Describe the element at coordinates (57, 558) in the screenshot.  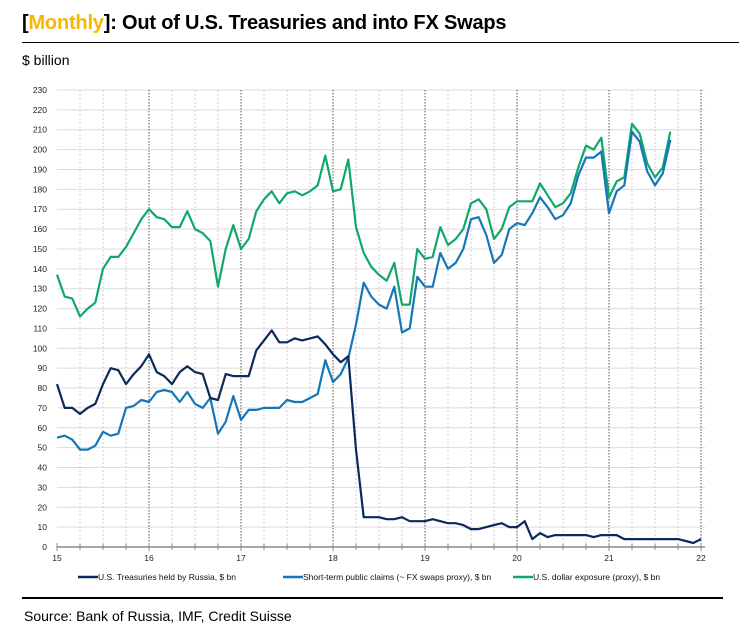
I see `x-tick-label: 15` at that location.